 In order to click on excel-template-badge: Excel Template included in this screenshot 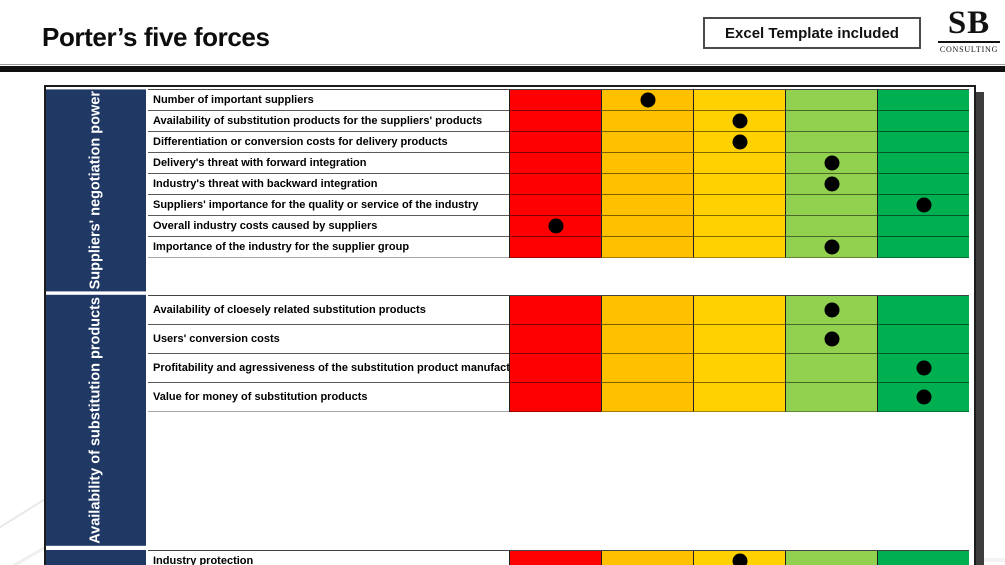, I will do `click(812, 33)`.